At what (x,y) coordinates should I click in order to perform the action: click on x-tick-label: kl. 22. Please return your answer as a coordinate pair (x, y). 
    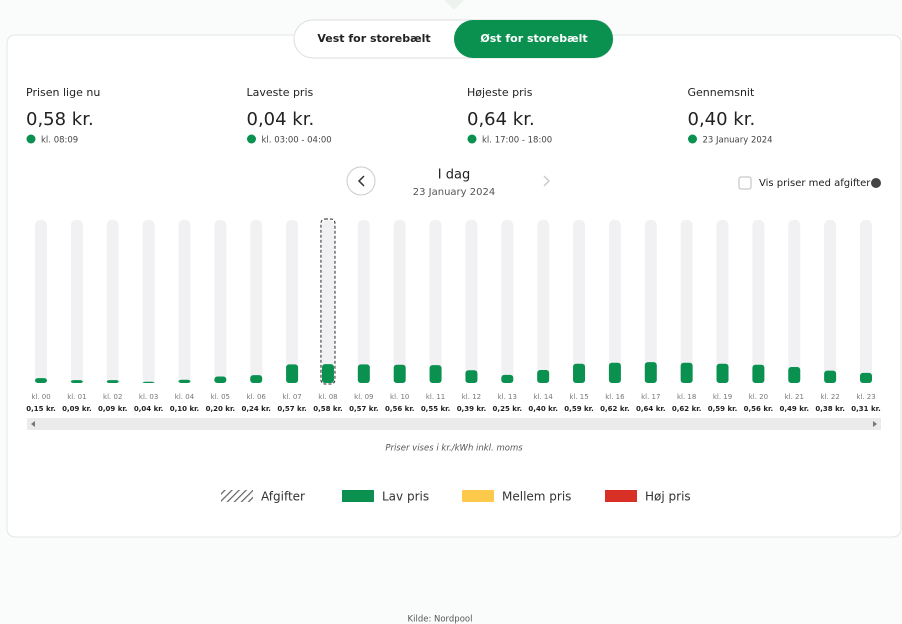
    Looking at the image, I should click on (829, 397).